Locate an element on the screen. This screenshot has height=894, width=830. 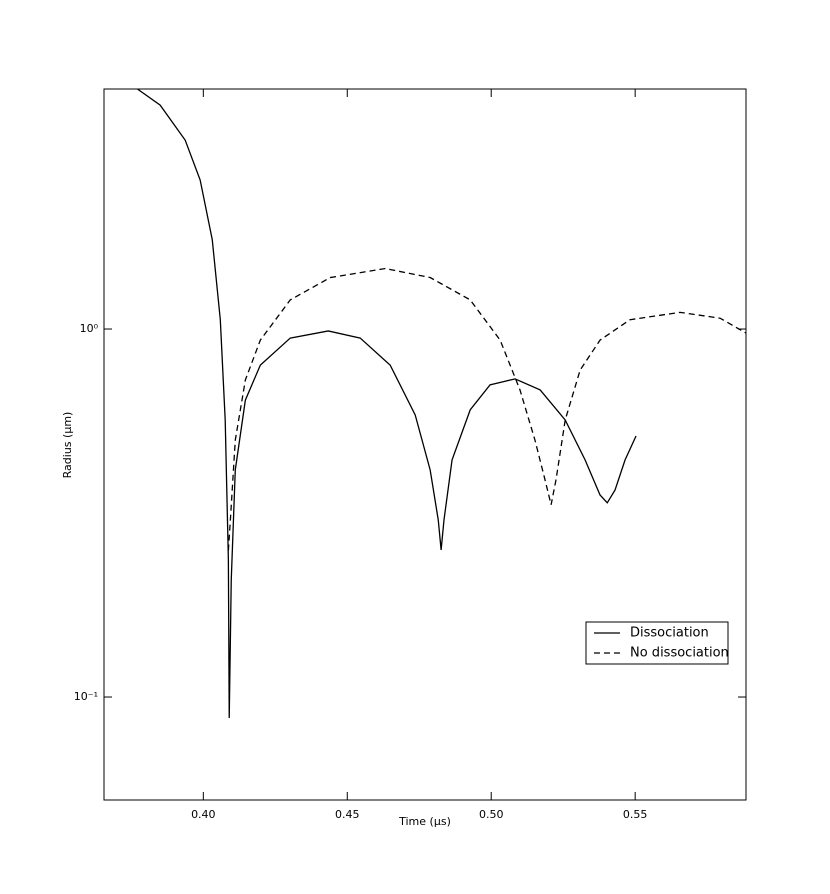
y-tick-label: 10⁻¹ is located at coordinates (86, 696).